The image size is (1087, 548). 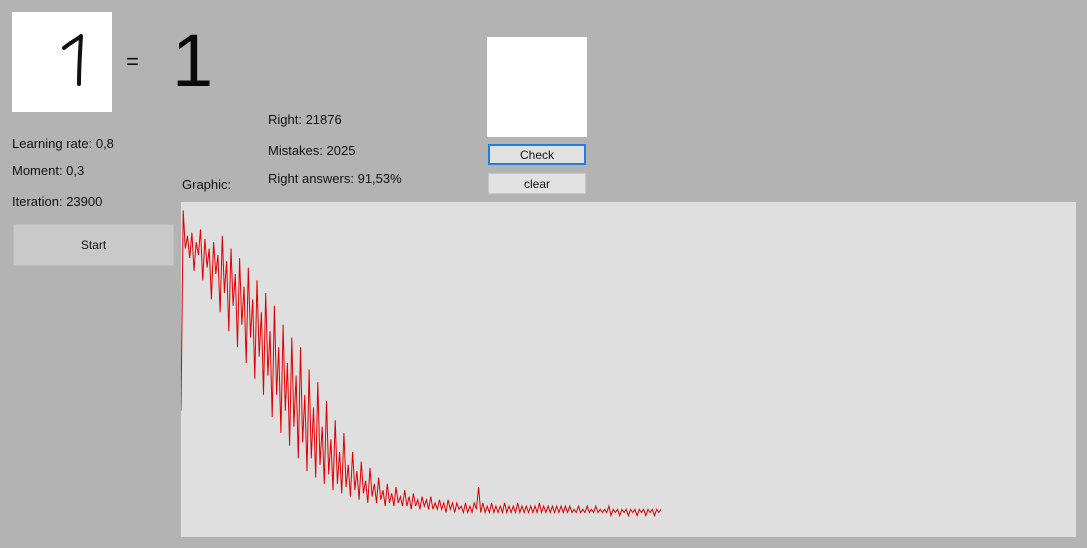 I want to click on iteration-label: Iteration: 23900, so click(x=57, y=201).